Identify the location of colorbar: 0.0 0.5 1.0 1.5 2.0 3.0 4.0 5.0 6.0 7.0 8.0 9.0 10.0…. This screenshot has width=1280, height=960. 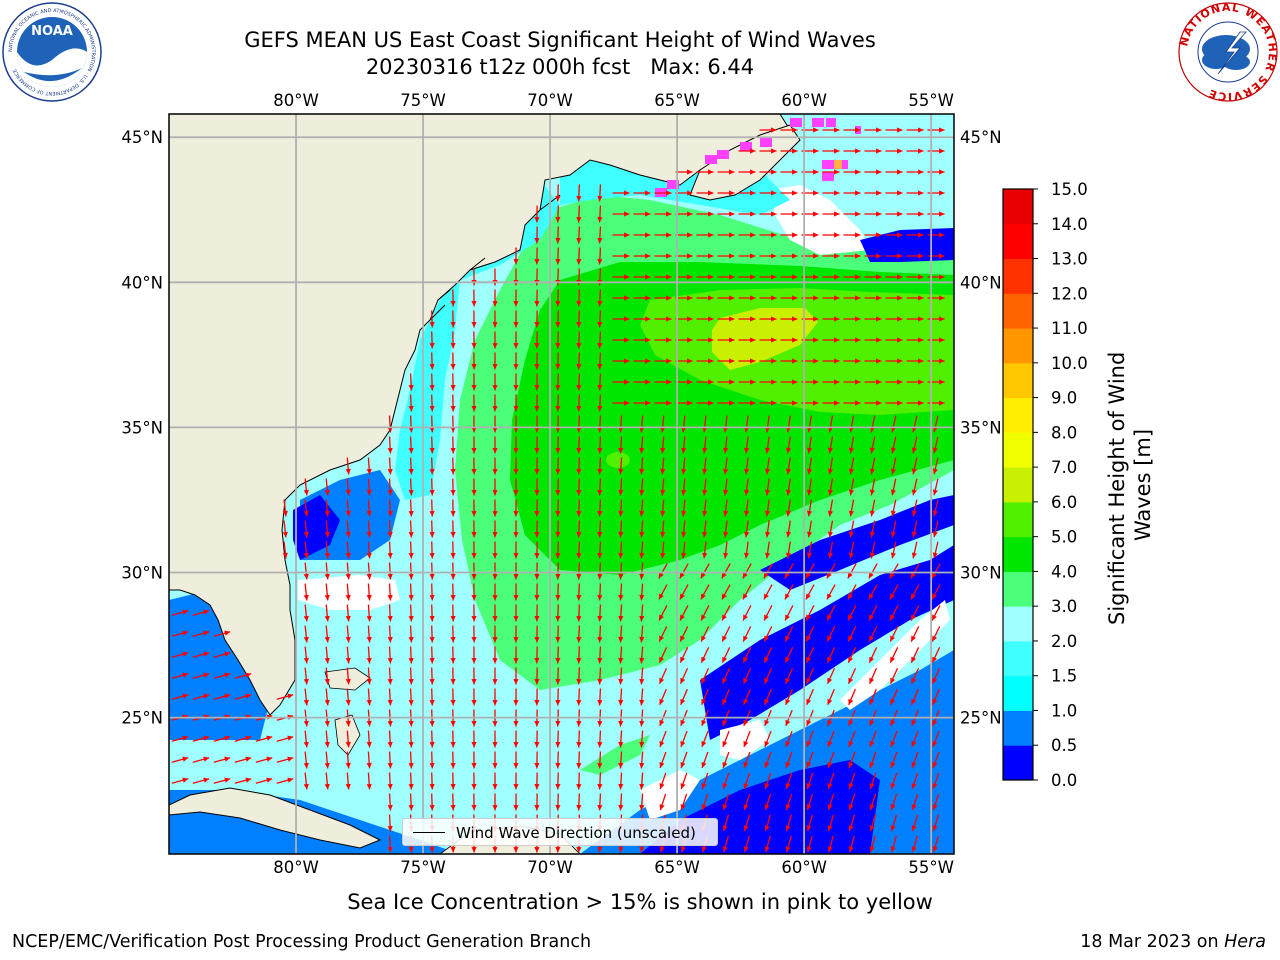
(1045, 485).